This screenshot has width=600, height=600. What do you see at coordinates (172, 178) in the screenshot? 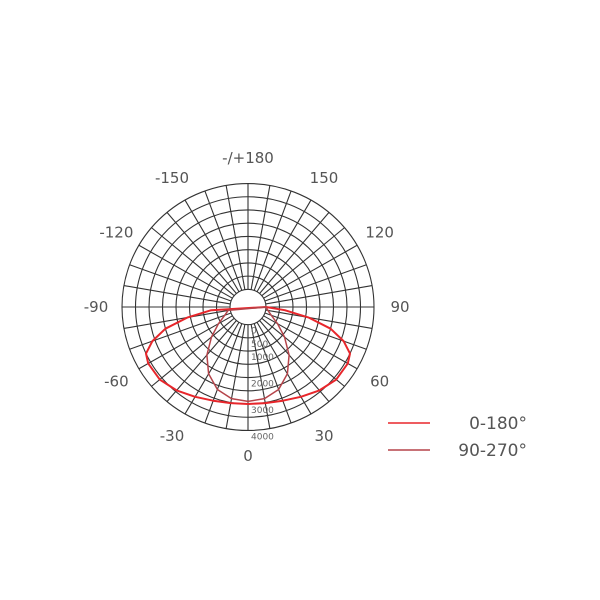
I see `angle-label: -150` at bounding box center [172, 178].